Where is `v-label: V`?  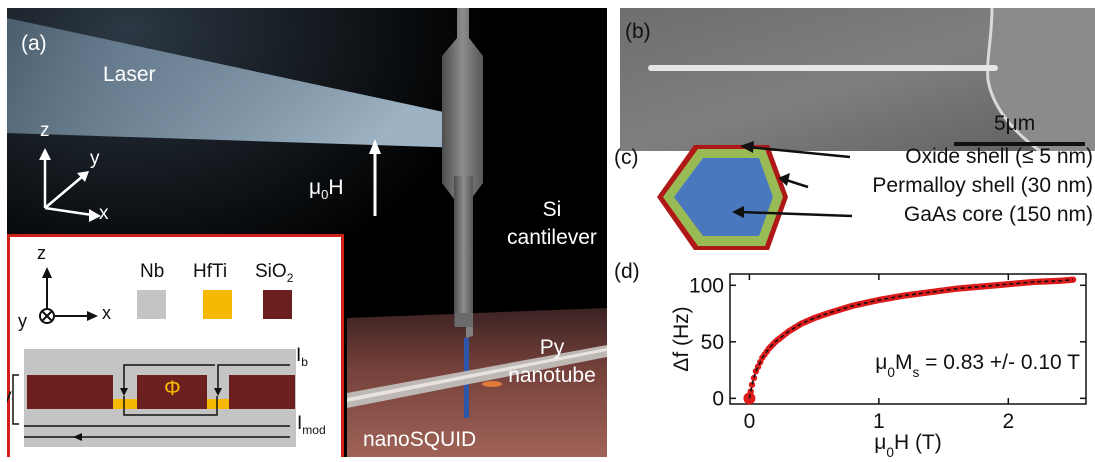 v-label: V is located at coordinates (9, 400).